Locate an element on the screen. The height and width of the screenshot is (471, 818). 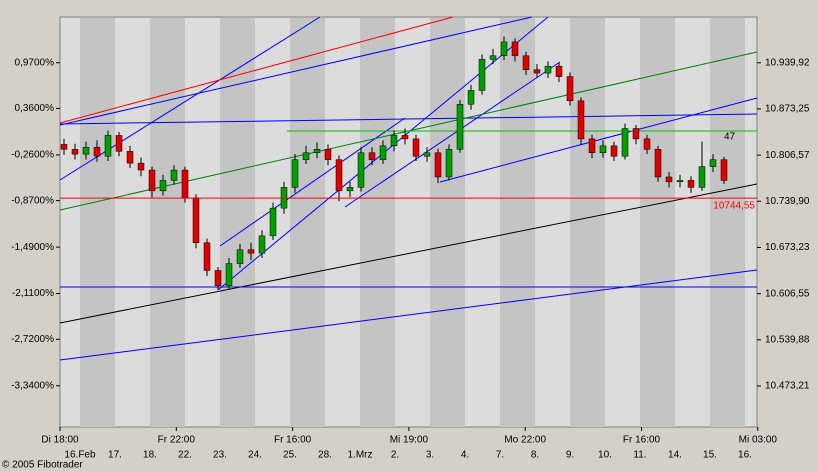
x-time-label: Fr 22:00 is located at coordinates (177, 440).